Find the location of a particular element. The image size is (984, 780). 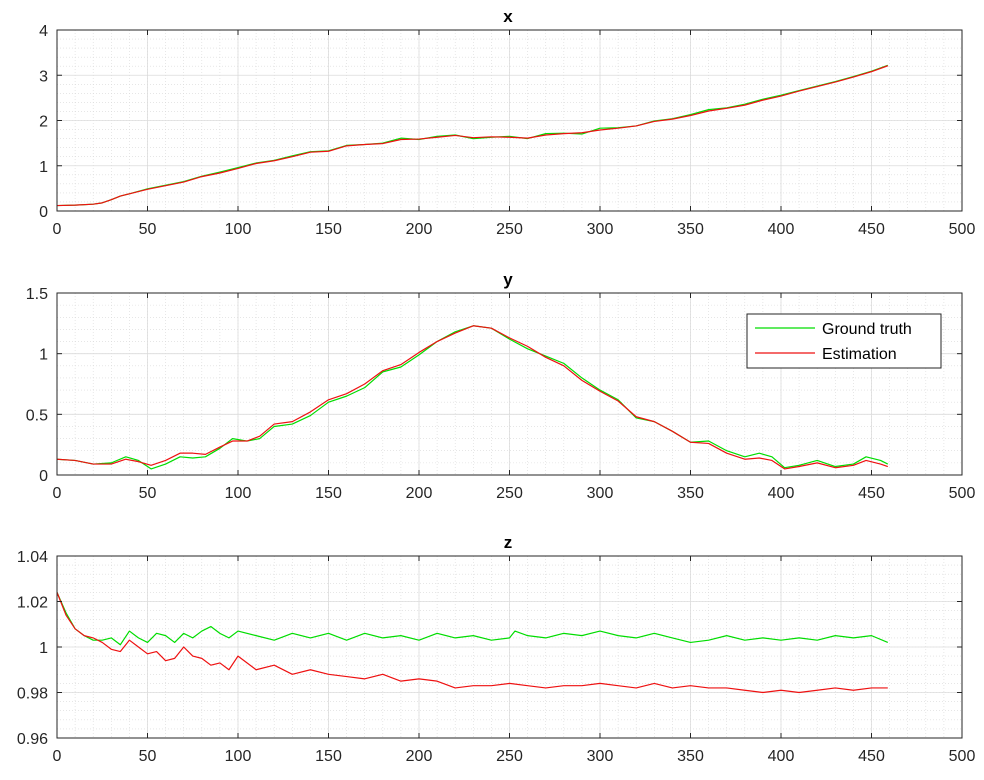

y-tick-label: 1.02 is located at coordinates (32, 603).